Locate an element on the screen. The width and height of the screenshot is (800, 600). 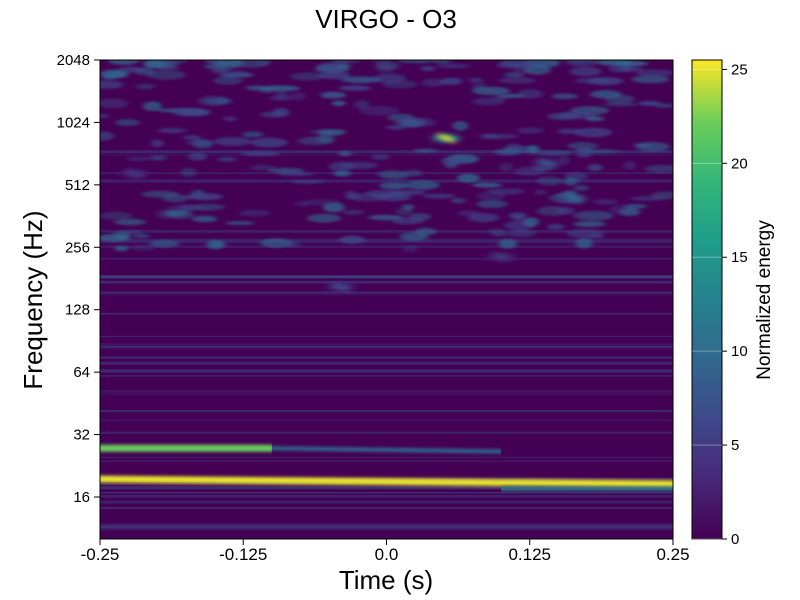
colorbar-tick-label: 10 is located at coordinates (739, 351).